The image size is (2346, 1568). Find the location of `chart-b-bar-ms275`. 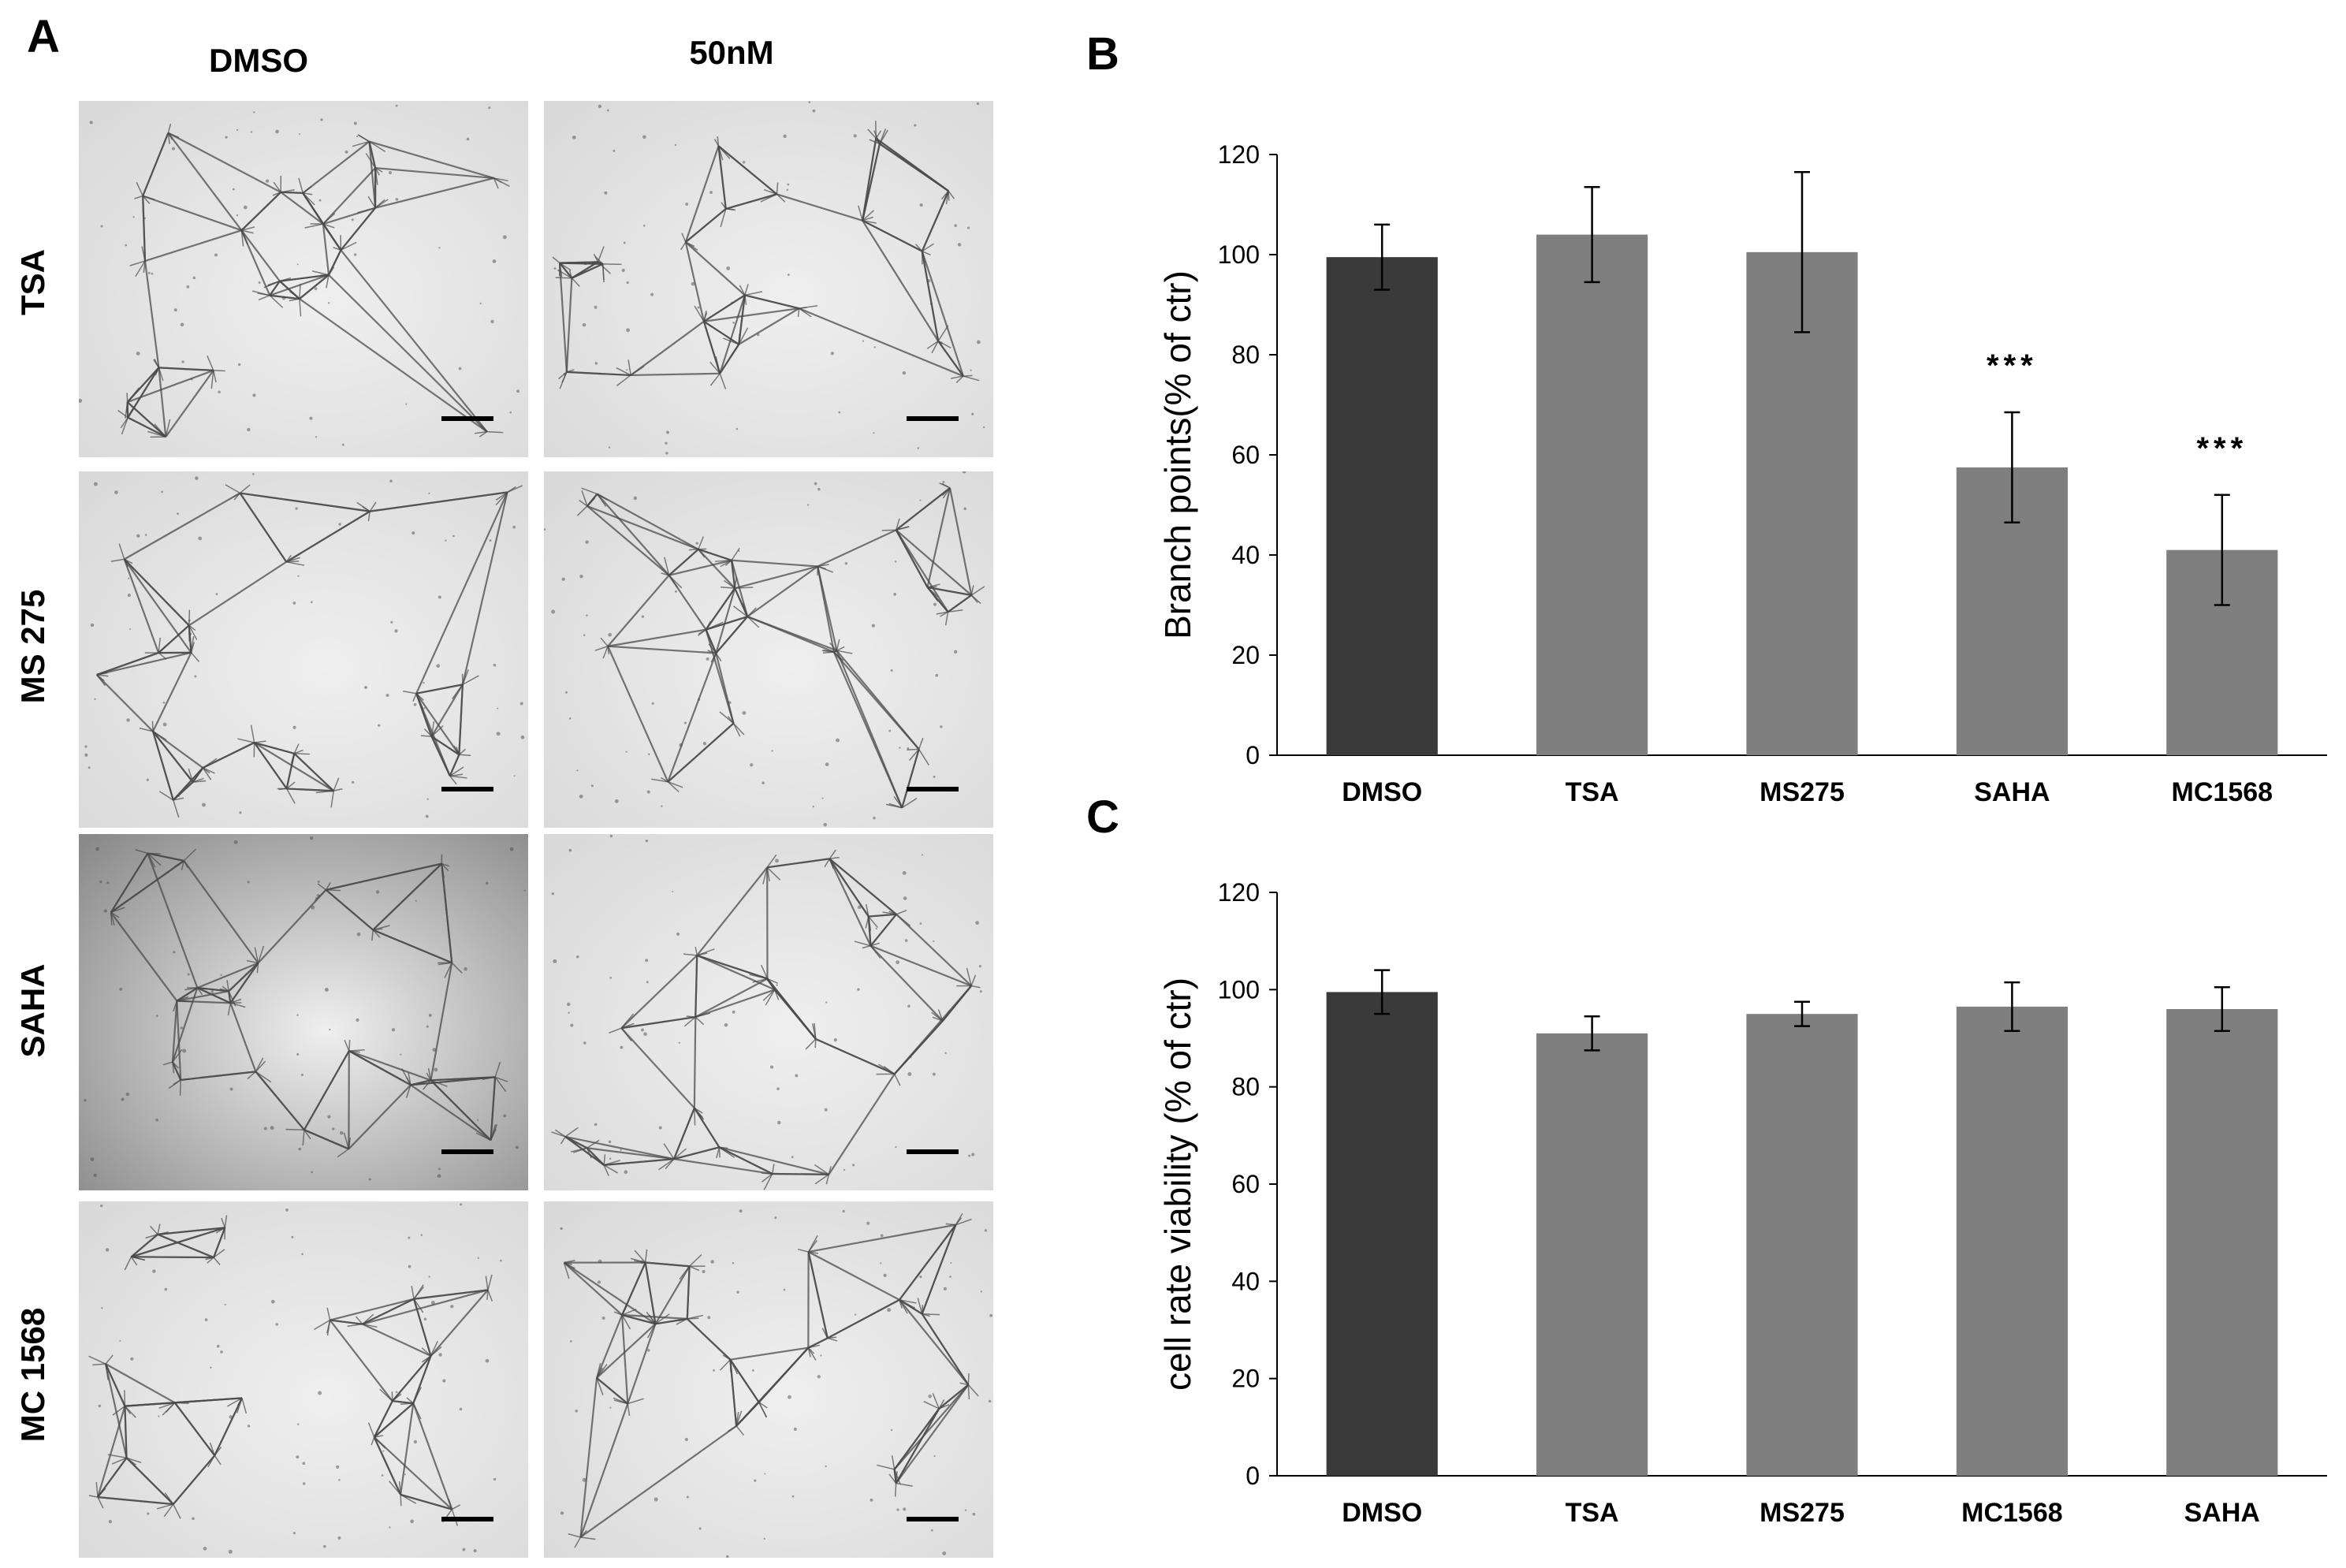

chart-b-bar-ms275 is located at coordinates (1802, 503).